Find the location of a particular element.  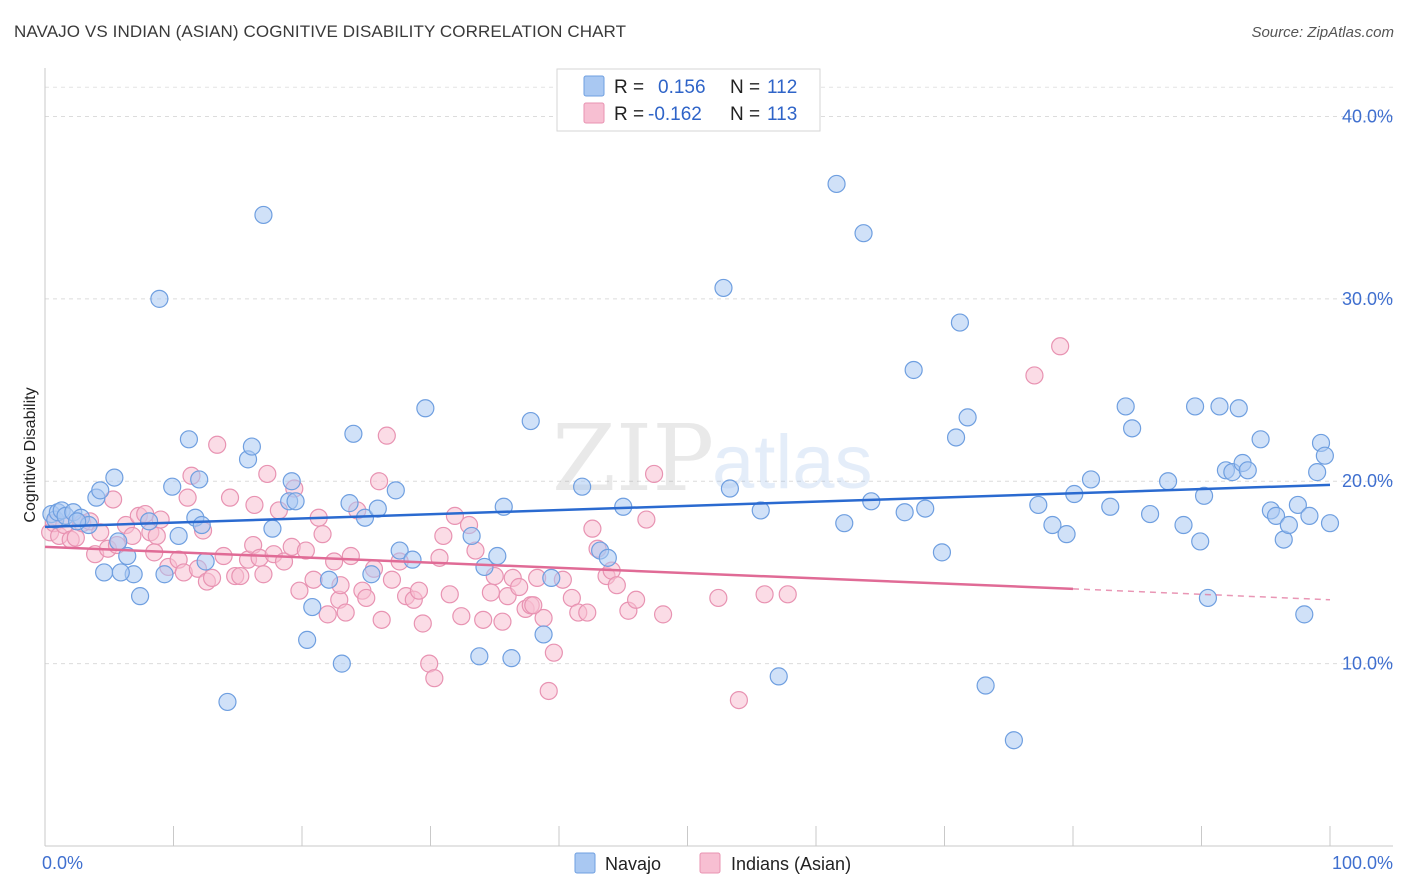

trend-lines is located at coordinates (687, 542).